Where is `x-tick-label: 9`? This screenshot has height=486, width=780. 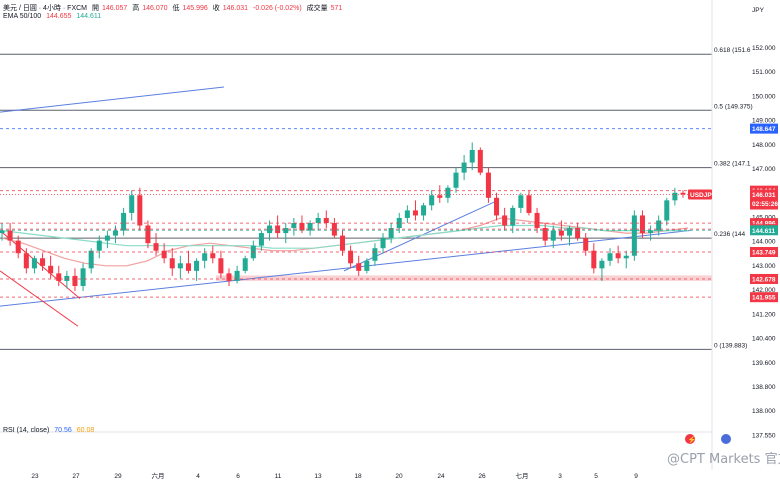 x-tick-label: 9 is located at coordinates (636, 476).